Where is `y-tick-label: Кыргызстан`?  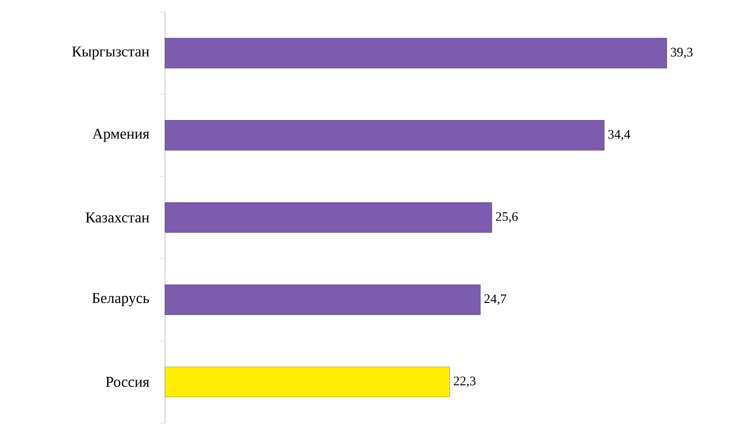
y-tick-label: Кыргызстан is located at coordinates (111, 53).